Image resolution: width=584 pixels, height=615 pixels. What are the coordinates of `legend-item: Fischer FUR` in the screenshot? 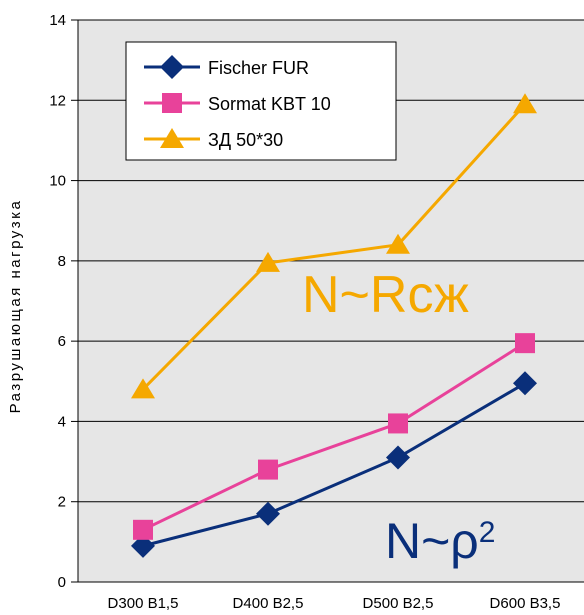 It's located at (226, 67).